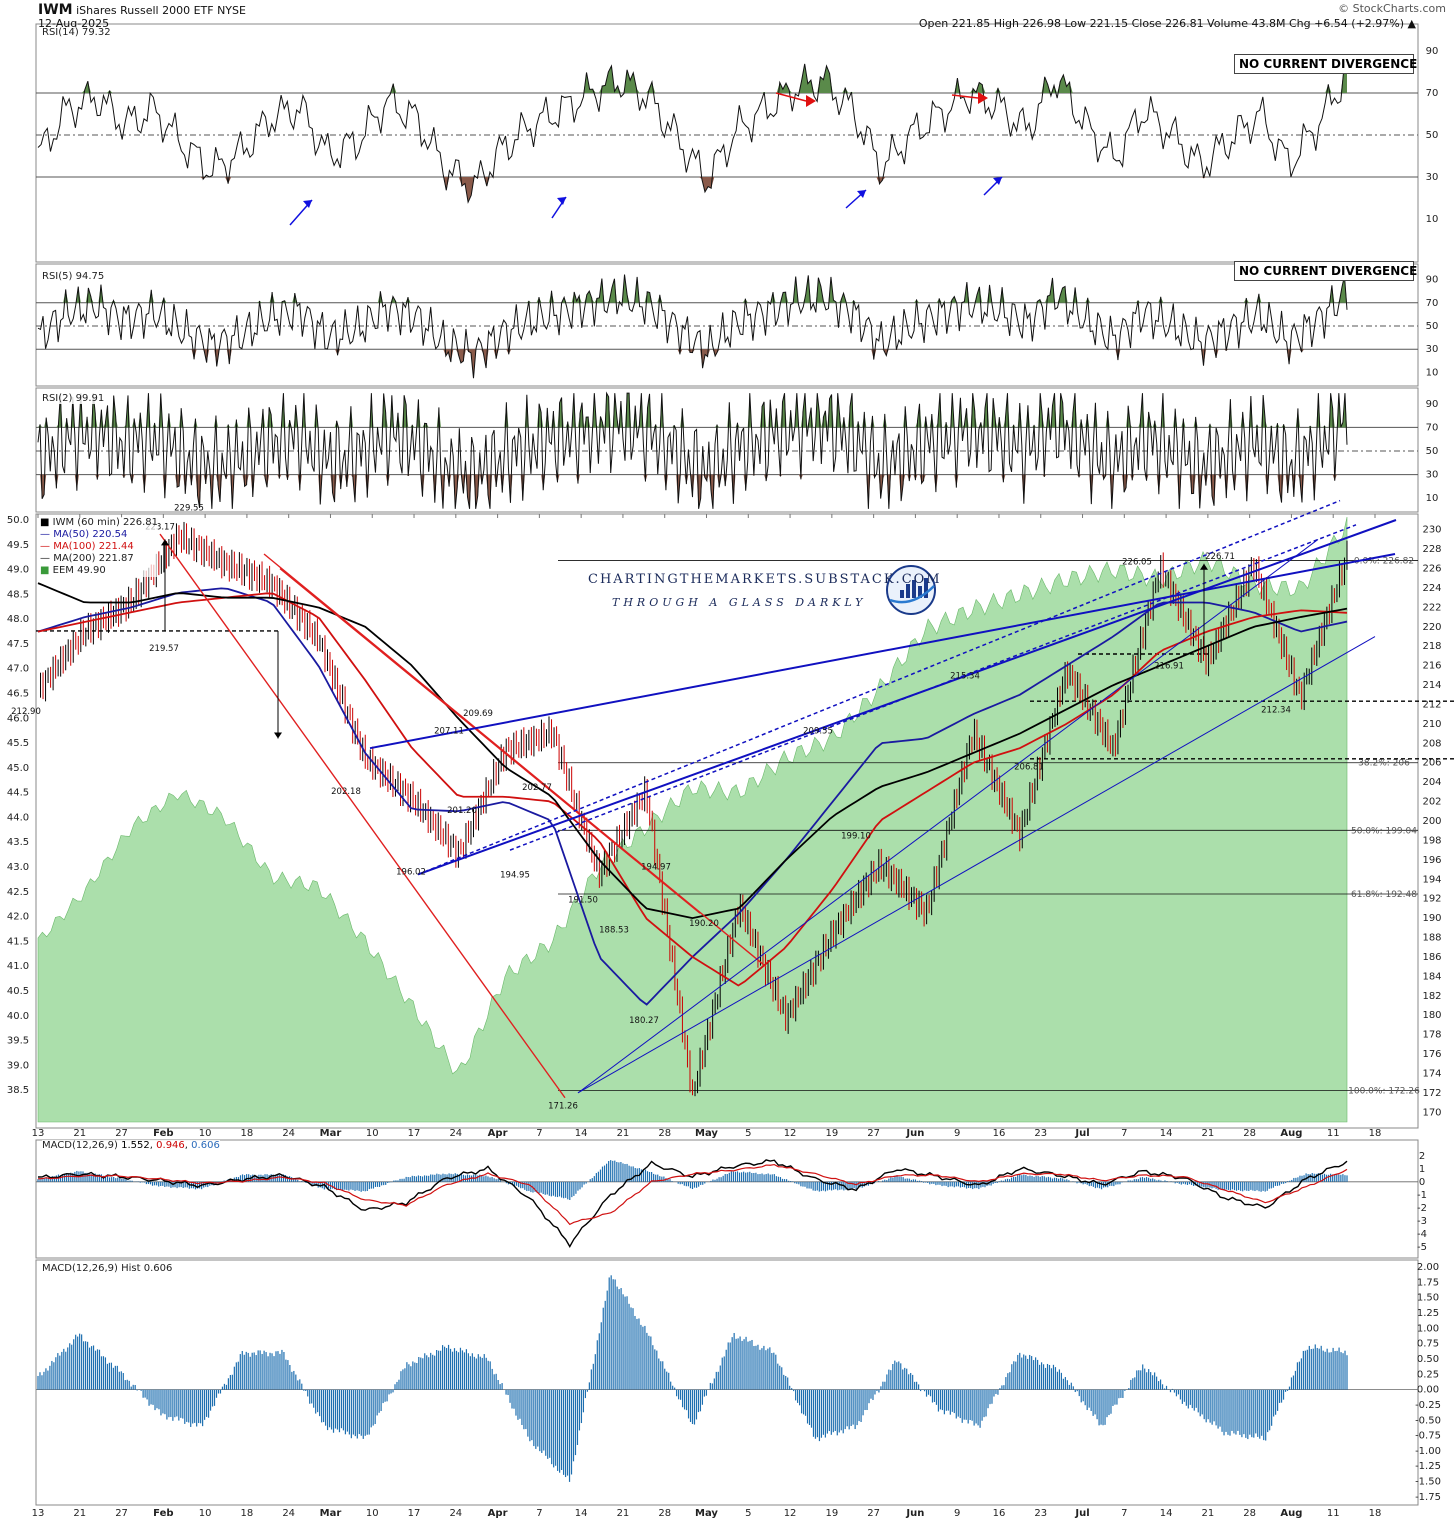 The width and height of the screenshot is (1456, 1524). I want to click on price-annotation: 229.55, so click(189, 508).